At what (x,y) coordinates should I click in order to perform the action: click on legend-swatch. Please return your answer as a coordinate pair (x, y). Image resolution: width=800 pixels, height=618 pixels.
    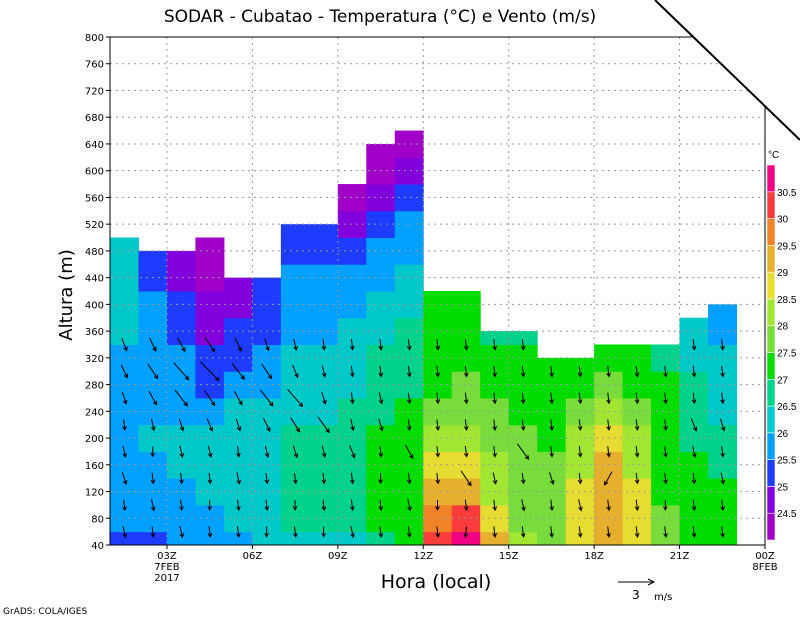
    Looking at the image, I should click on (771, 446).